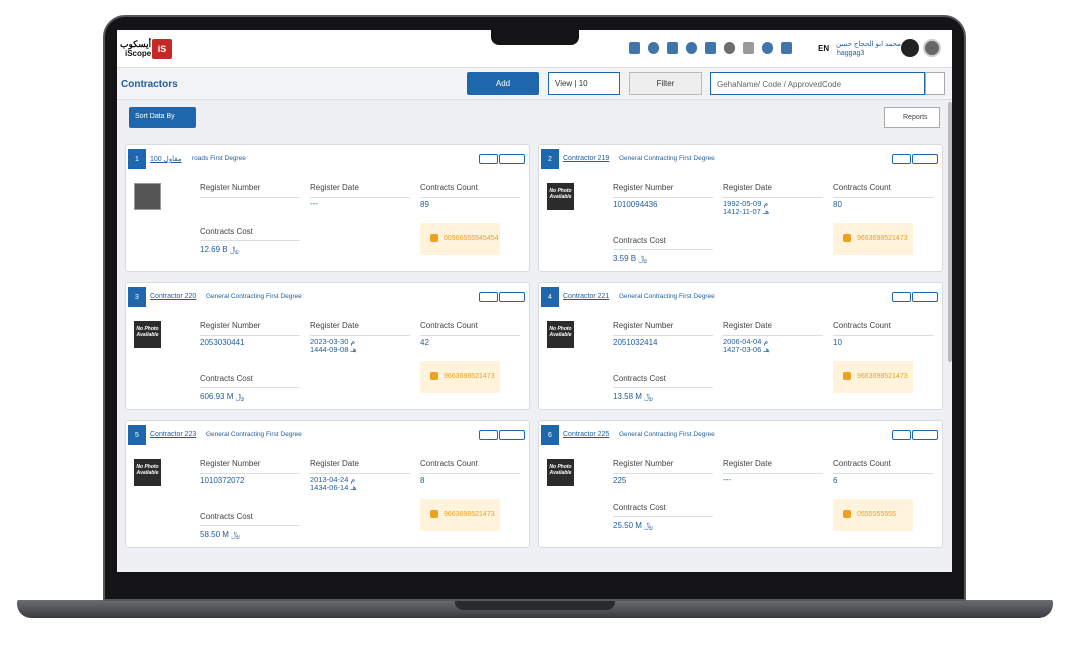 The width and height of the screenshot is (1069, 647). What do you see at coordinates (950, 232) in the screenshot?
I see `scrollbar` at bounding box center [950, 232].